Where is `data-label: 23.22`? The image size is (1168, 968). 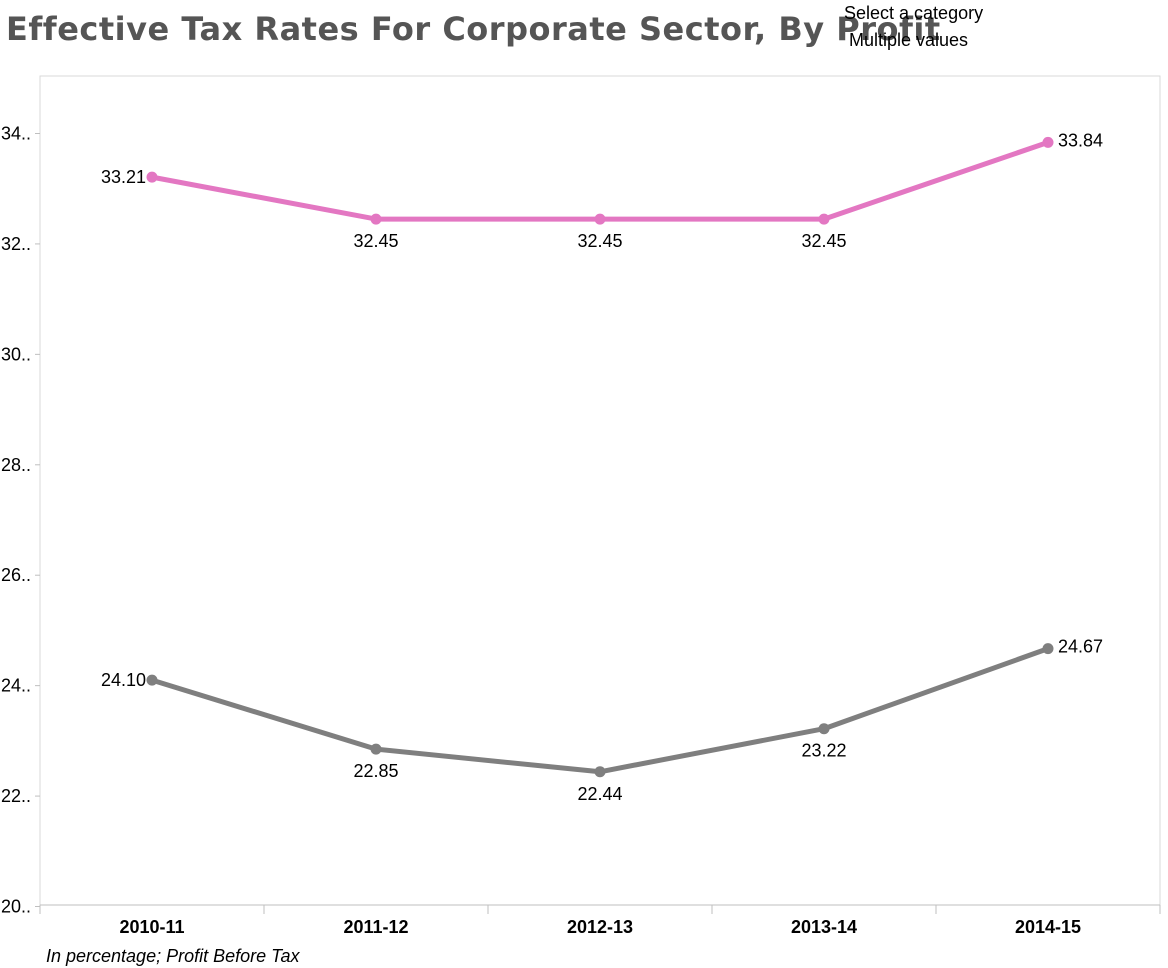
data-label: 23.22 is located at coordinates (823, 751).